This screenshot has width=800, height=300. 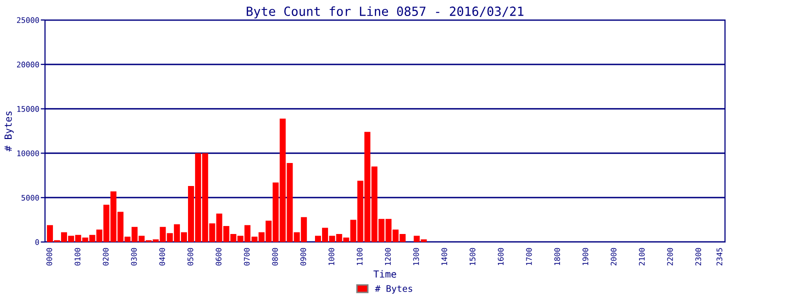 What do you see at coordinates (385, 274) in the screenshot?
I see `x-axis-title: Time` at bounding box center [385, 274].